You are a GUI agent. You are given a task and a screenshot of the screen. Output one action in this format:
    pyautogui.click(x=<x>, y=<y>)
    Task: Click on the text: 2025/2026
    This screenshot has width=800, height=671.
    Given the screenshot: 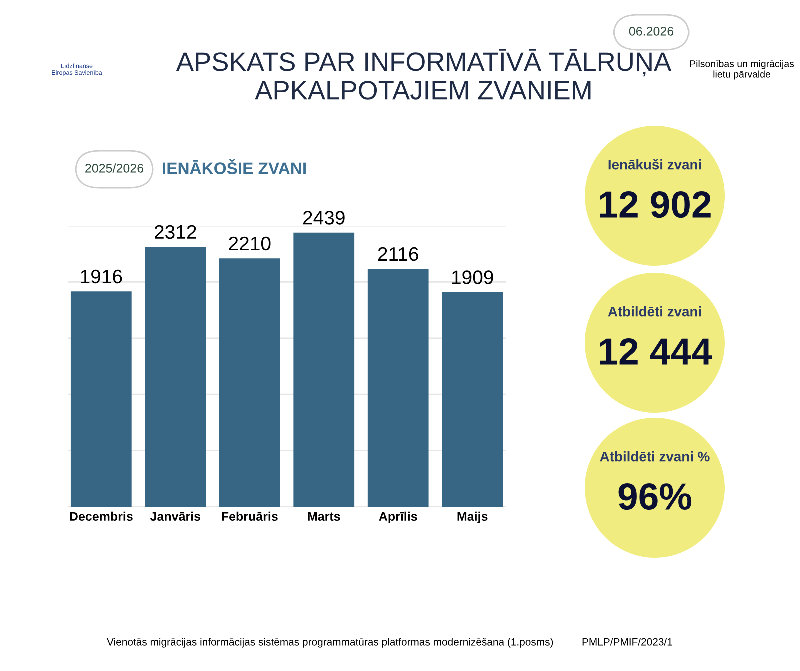 What is the action you would take?
    pyautogui.click(x=115, y=168)
    